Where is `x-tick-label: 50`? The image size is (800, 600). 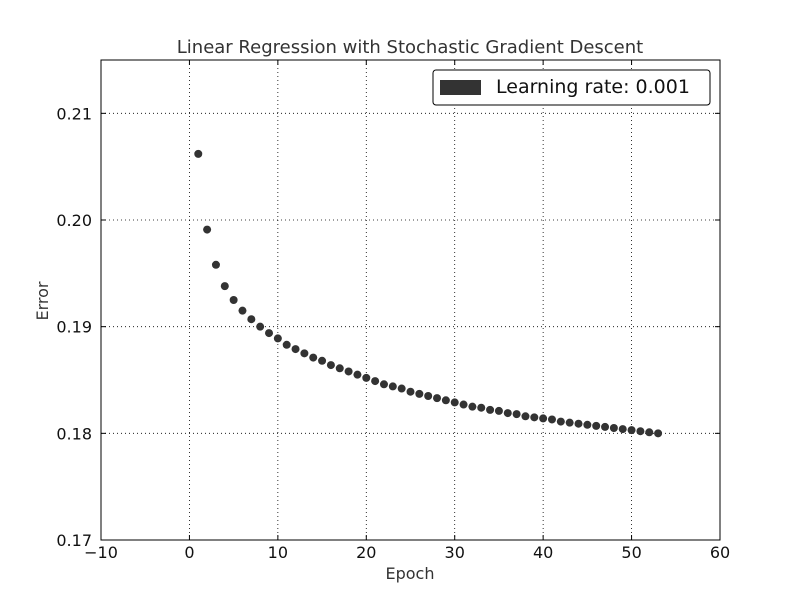 x-tick-label: 50 is located at coordinates (631, 552).